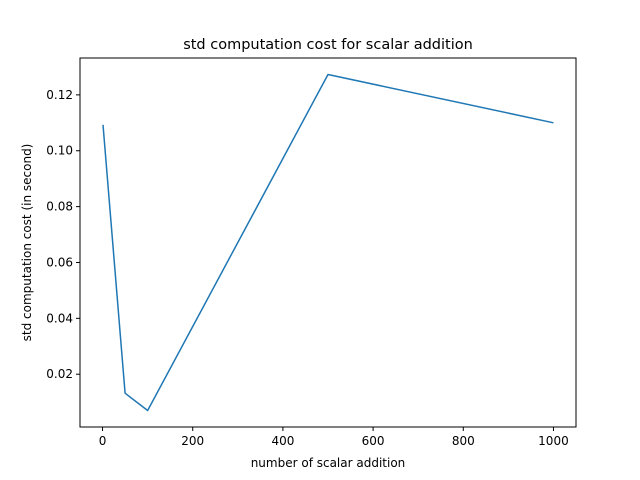  What do you see at coordinates (328, 45) in the screenshot?
I see `chart-title: std computation cost for scalar addition` at bounding box center [328, 45].